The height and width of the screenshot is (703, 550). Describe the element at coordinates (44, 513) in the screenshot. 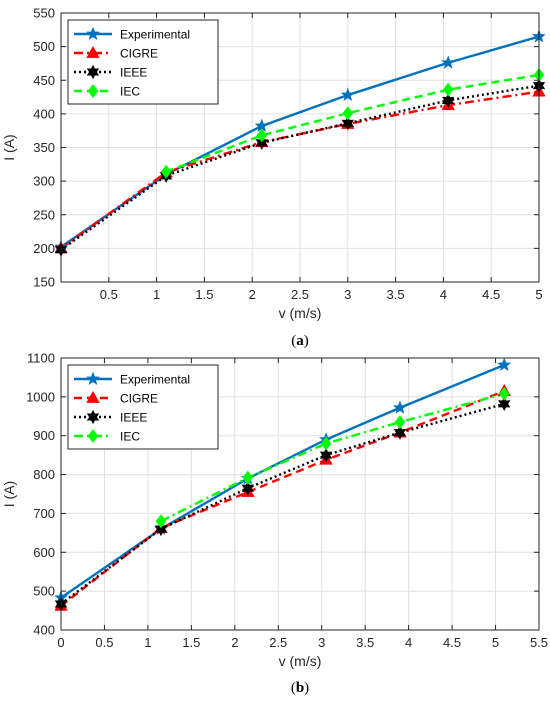

I see `y-tick-label: 700` at that location.